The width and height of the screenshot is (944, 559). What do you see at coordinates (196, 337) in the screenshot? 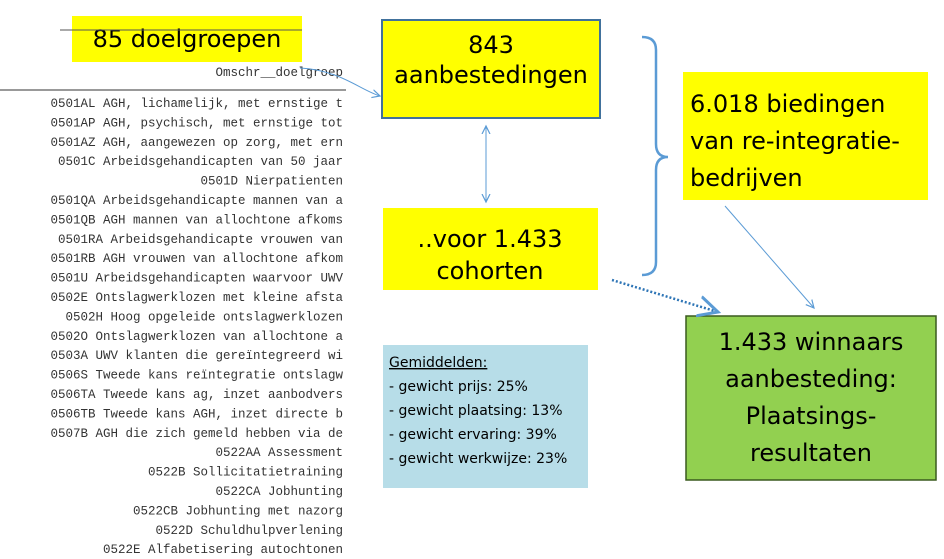
I see `table-row: 0502O Ontslagwerklozen van allochtone a` at bounding box center [196, 337].